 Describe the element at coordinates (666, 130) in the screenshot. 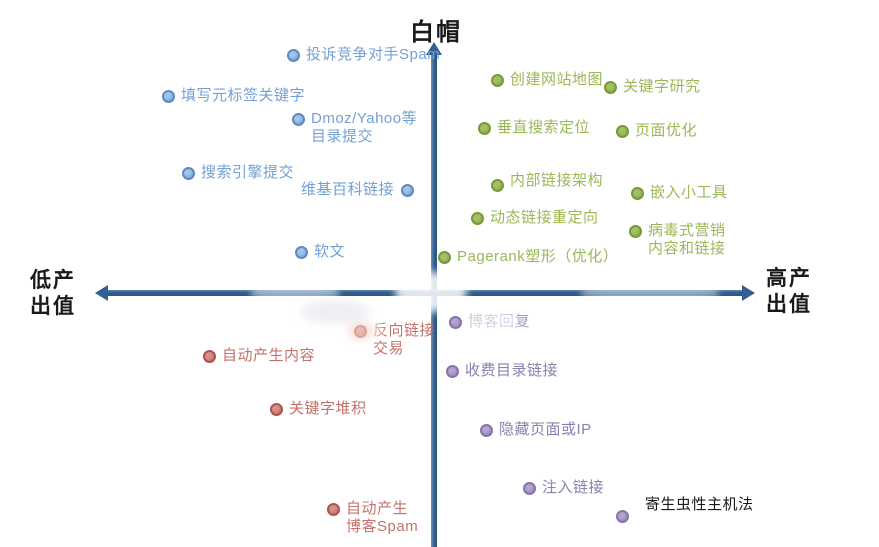

I see `data-point-label-page-optimization: 页面优化` at that location.